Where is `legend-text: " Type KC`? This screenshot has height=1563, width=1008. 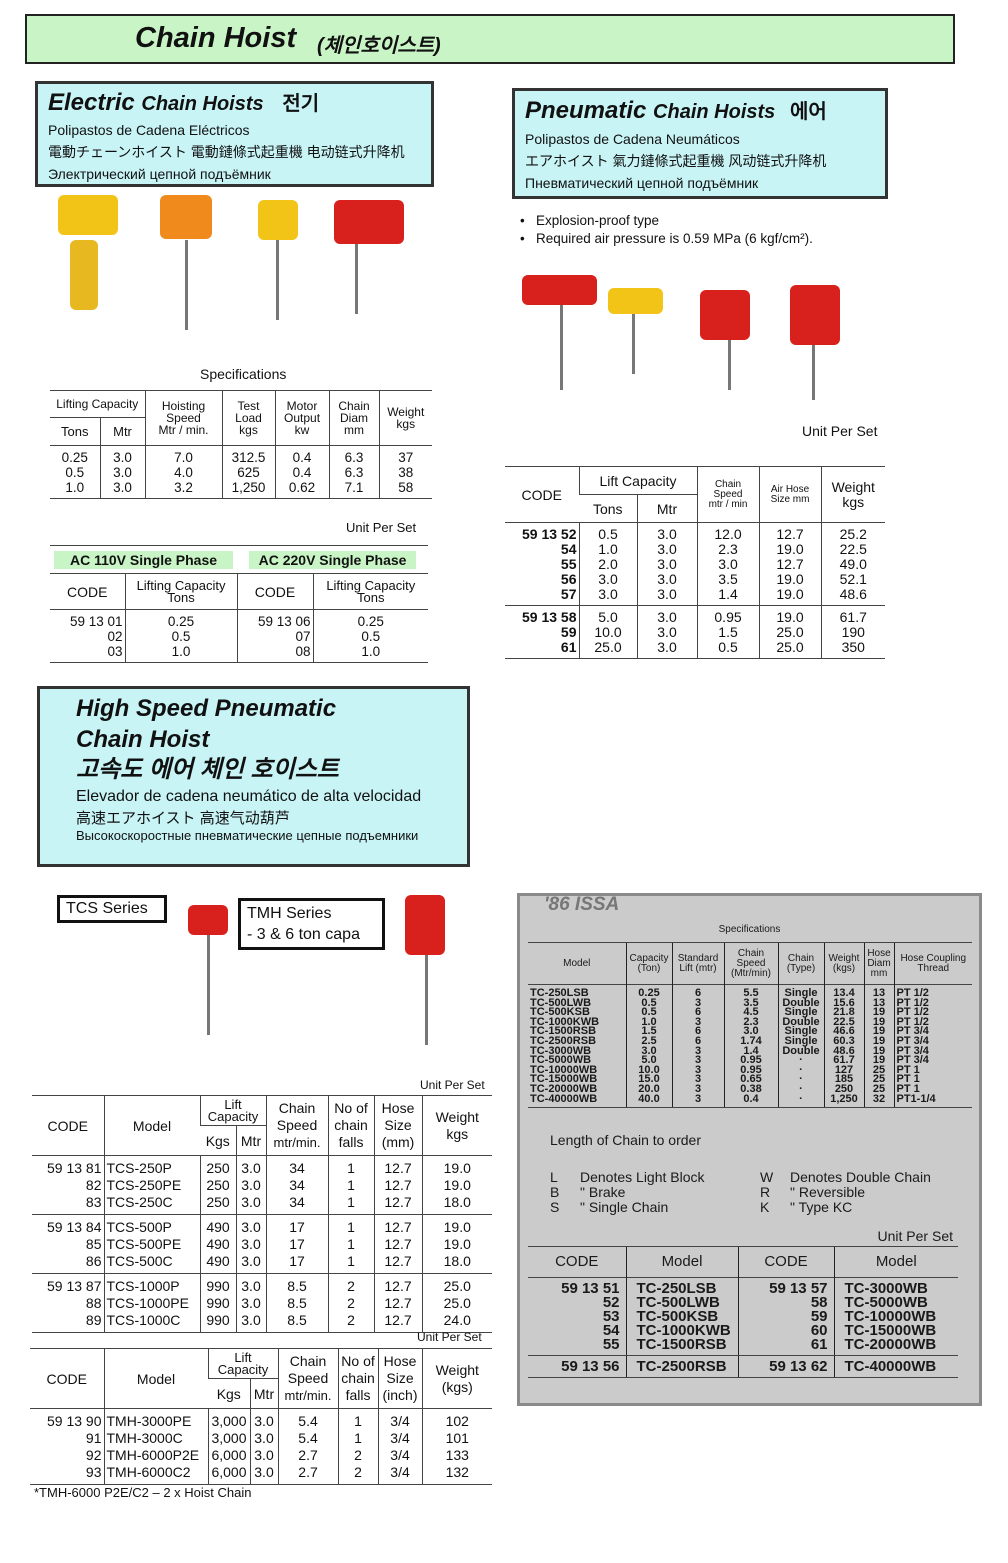 legend-text: " Type KC is located at coordinates (821, 1207).